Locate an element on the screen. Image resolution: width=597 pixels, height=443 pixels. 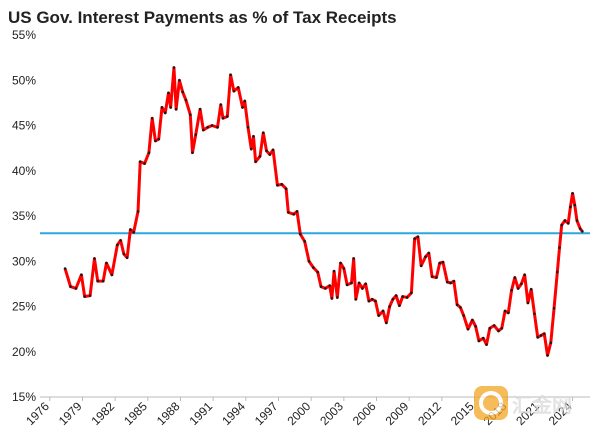
watermark-icon is located at coordinates (491, 403).